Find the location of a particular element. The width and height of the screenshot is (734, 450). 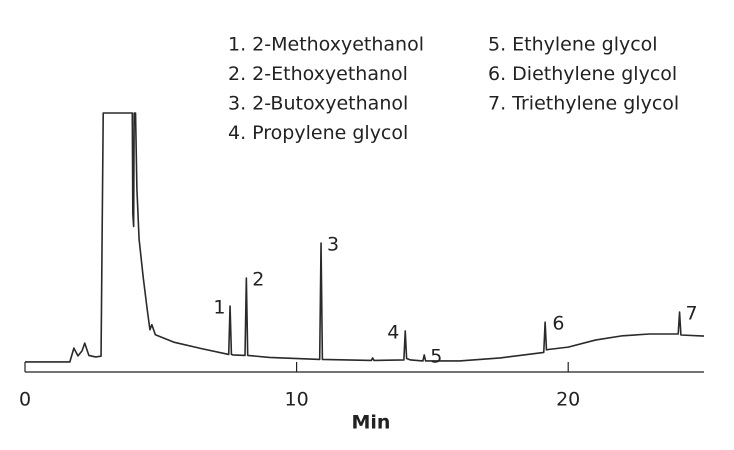

x-tick-label: 10 is located at coordinates (297, 400).